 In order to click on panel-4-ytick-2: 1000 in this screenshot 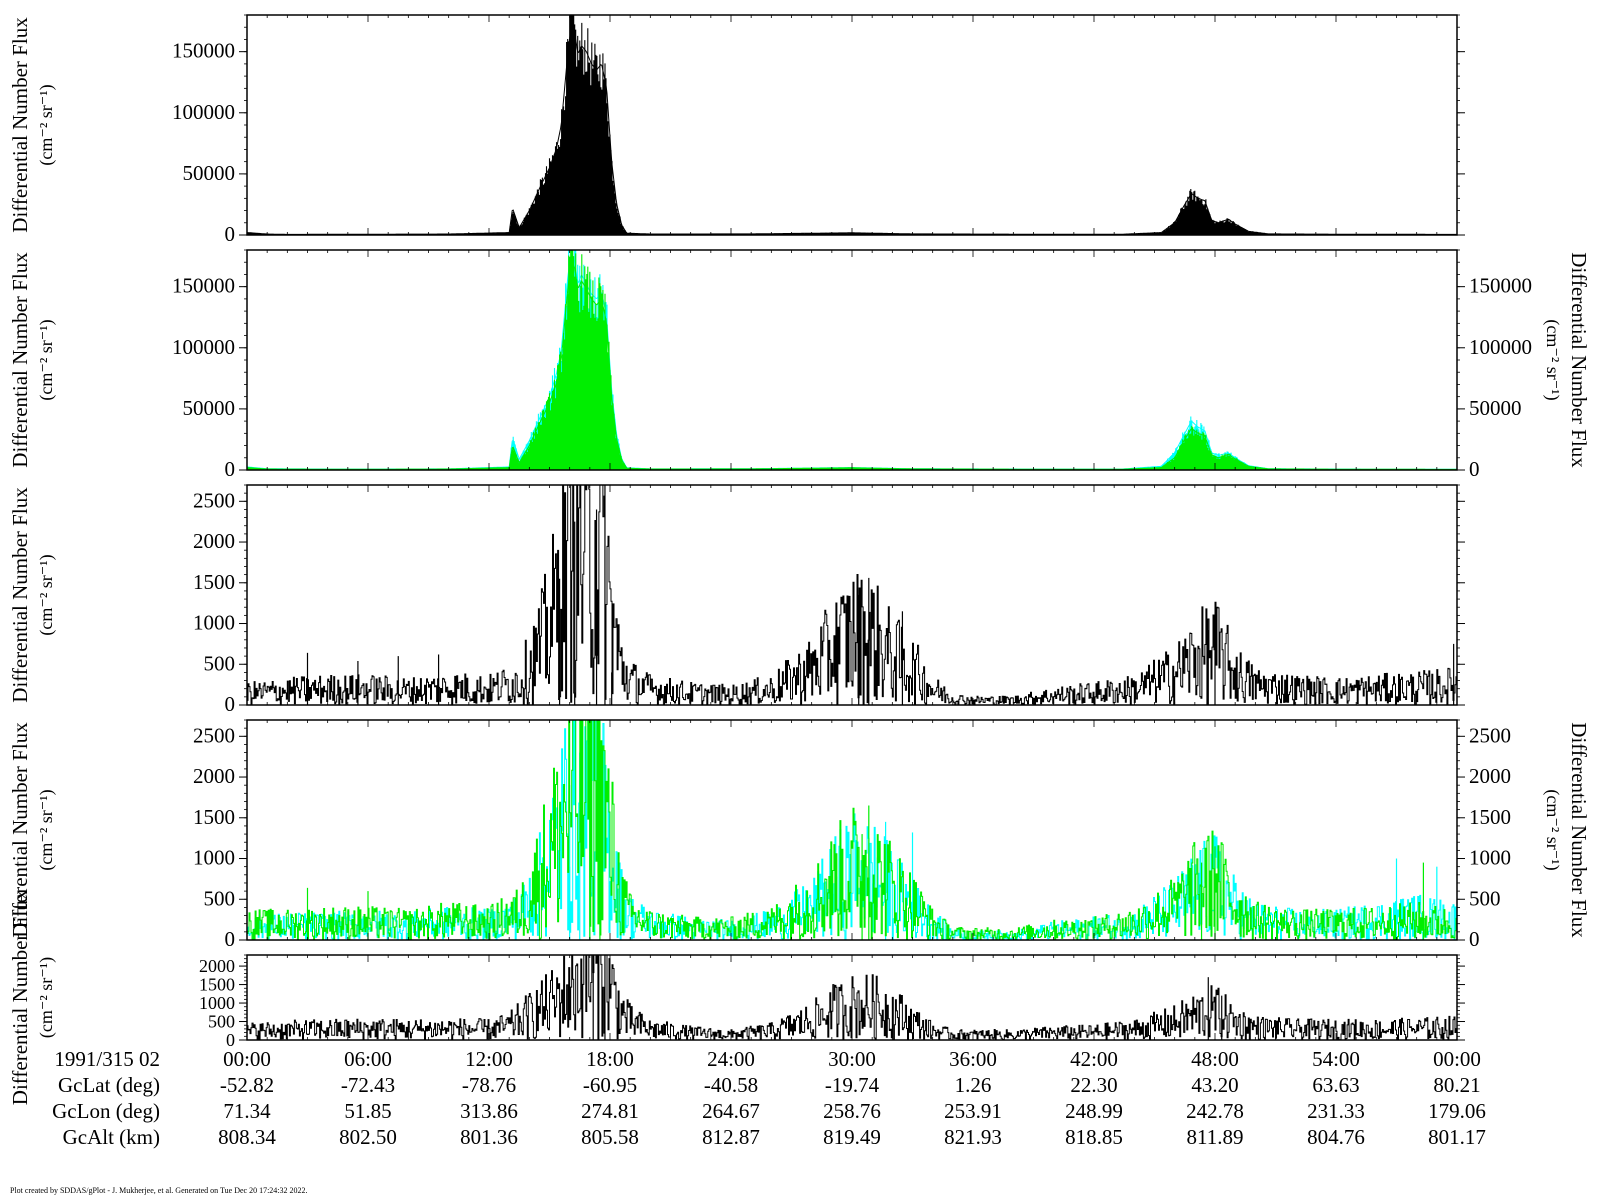, I will do `click(214, 858)`.